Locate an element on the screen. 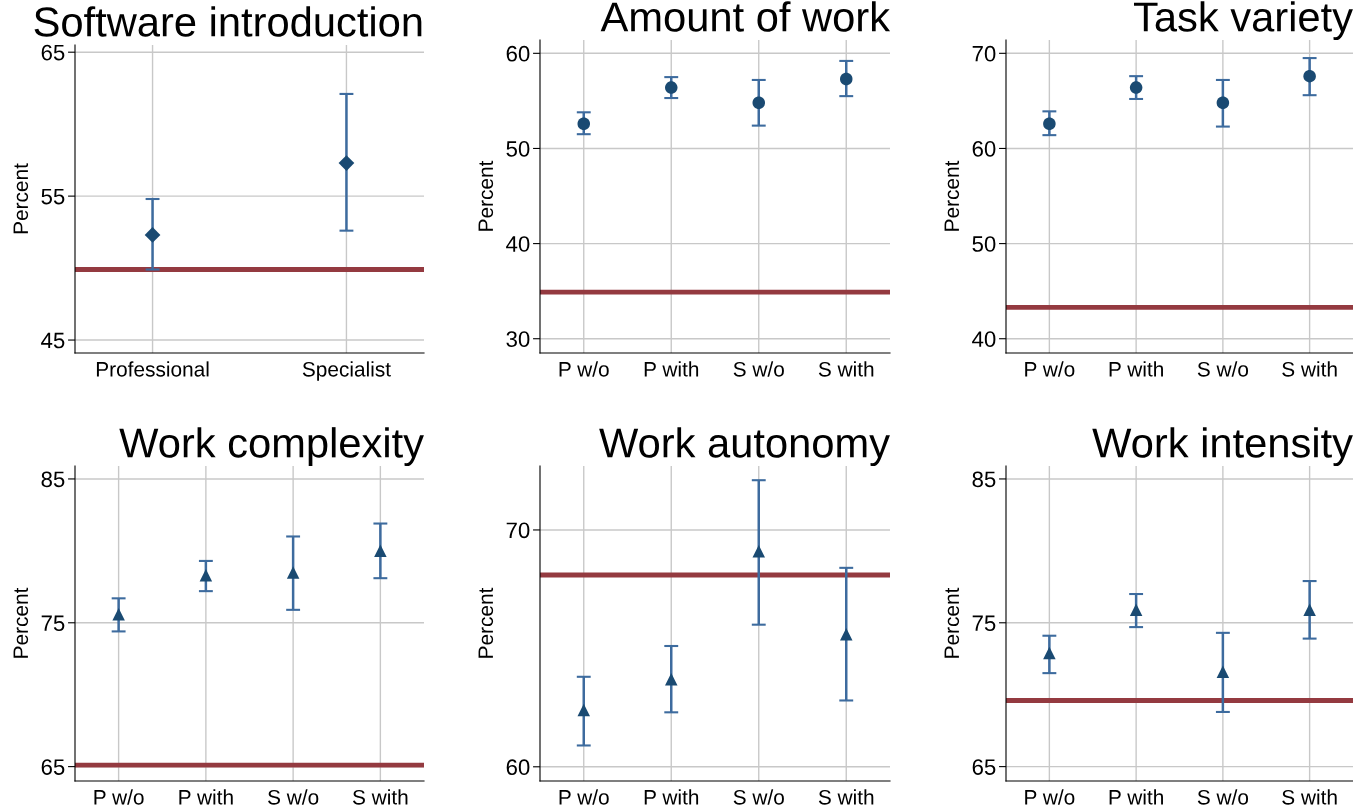  y-tick-label: 45 is located at coordinates (53, 340).